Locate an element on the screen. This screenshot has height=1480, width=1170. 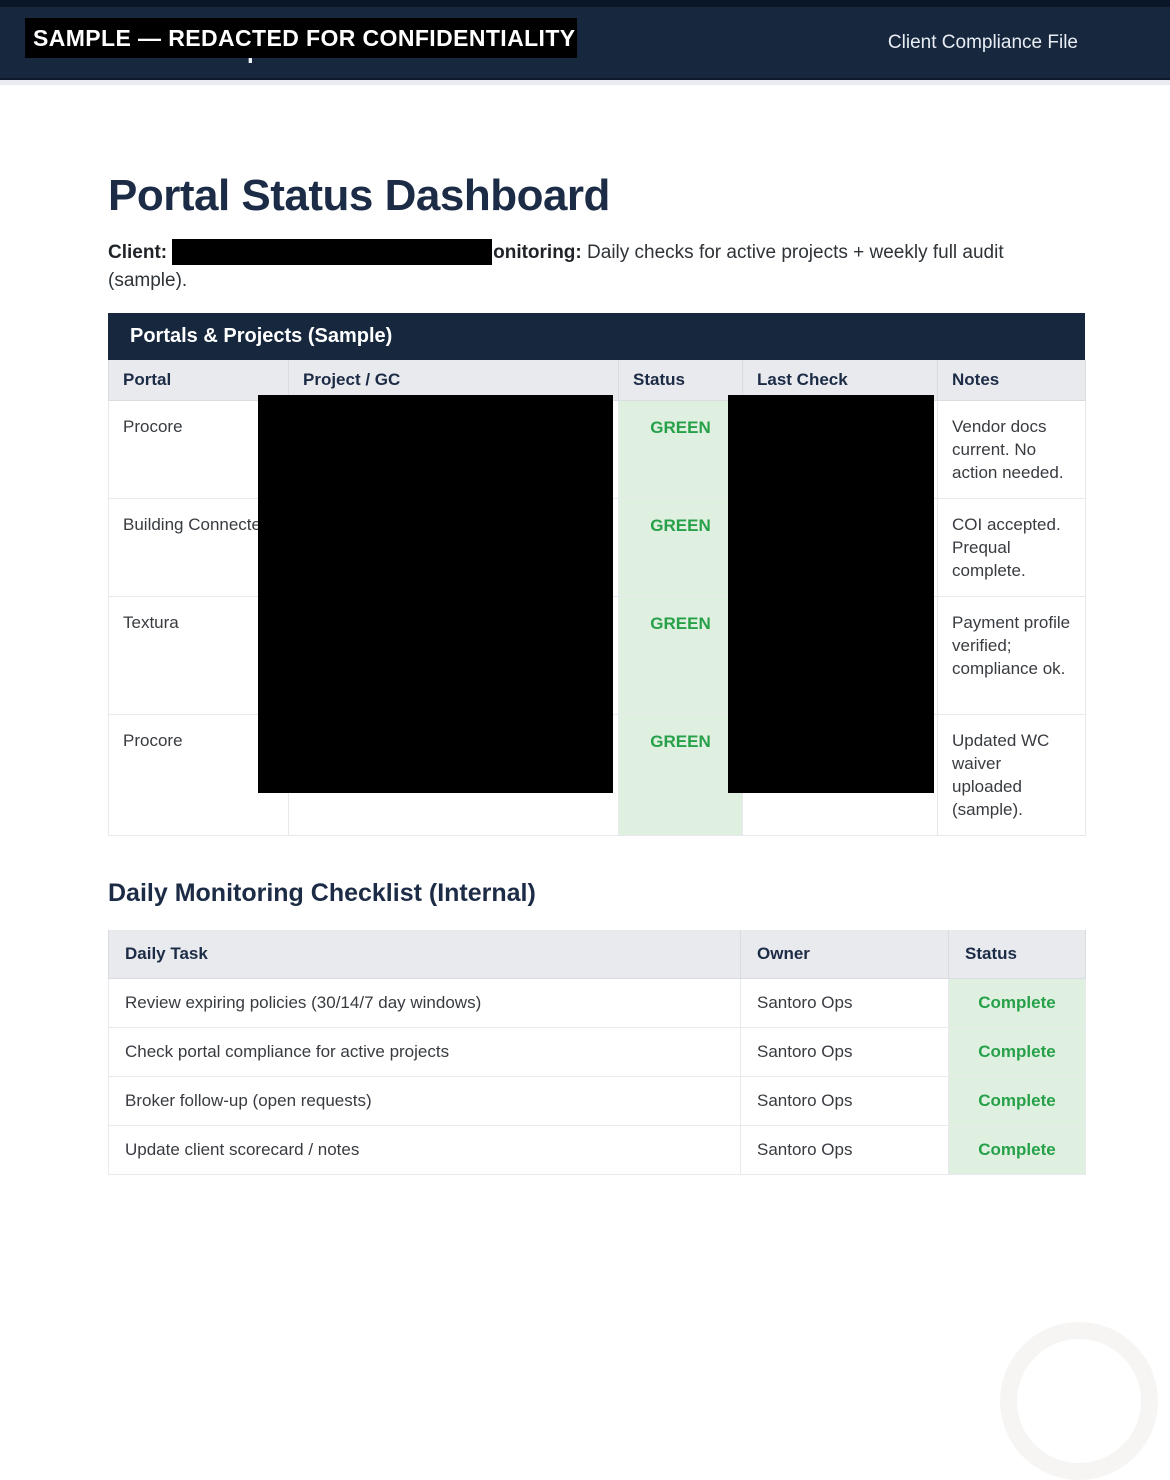
col-header-notes: Notes is located at coordinates (1011, 380).